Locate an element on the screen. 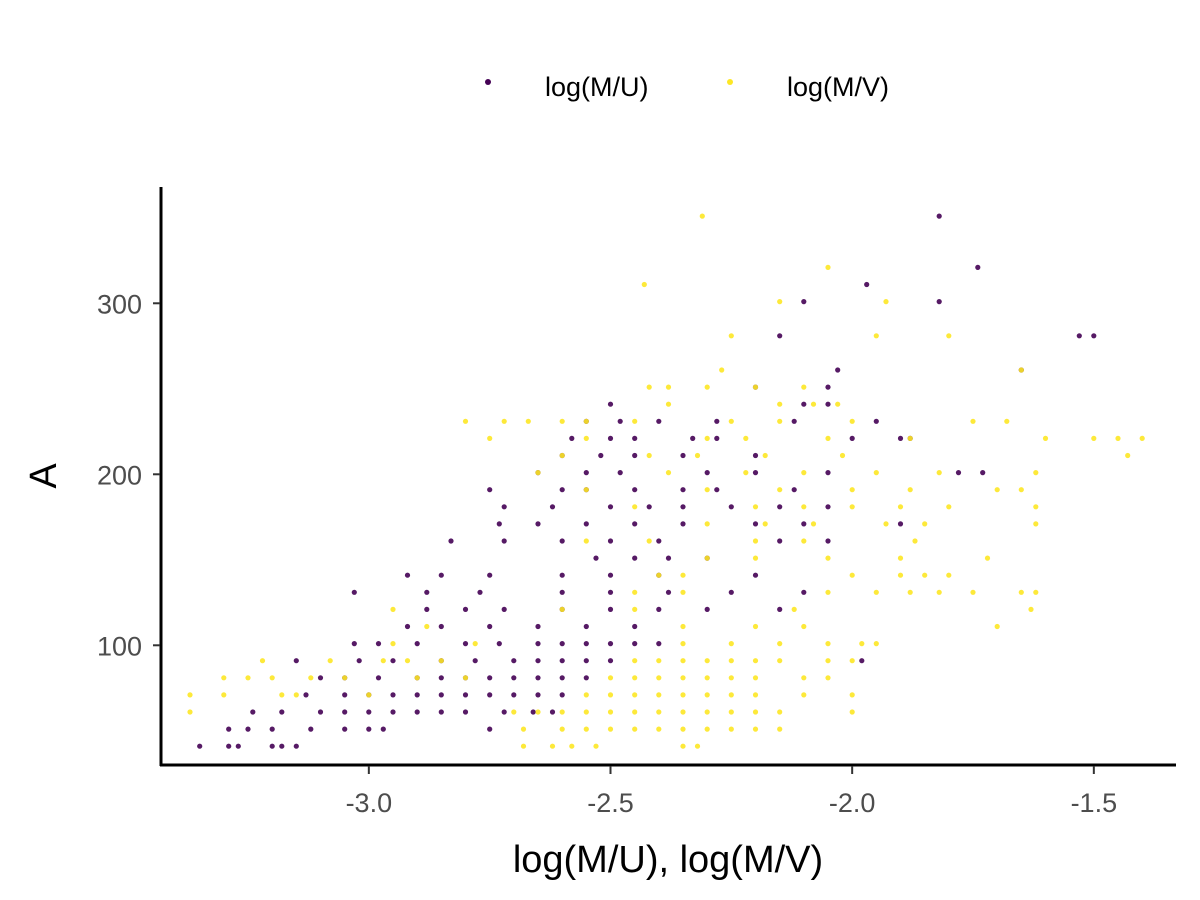 This screenshot has width=1200, height=900. legend-key is located at coordinates (730, 82).